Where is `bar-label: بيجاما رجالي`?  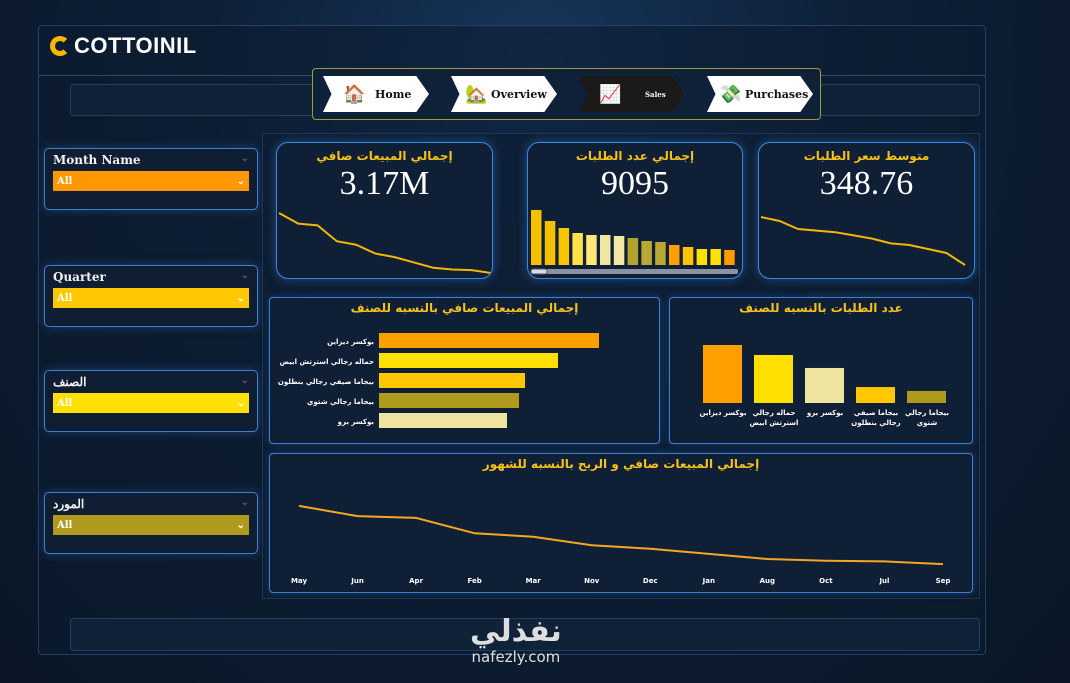
bar-label: بيجاما رجالي is located at coordinates (927, 413).